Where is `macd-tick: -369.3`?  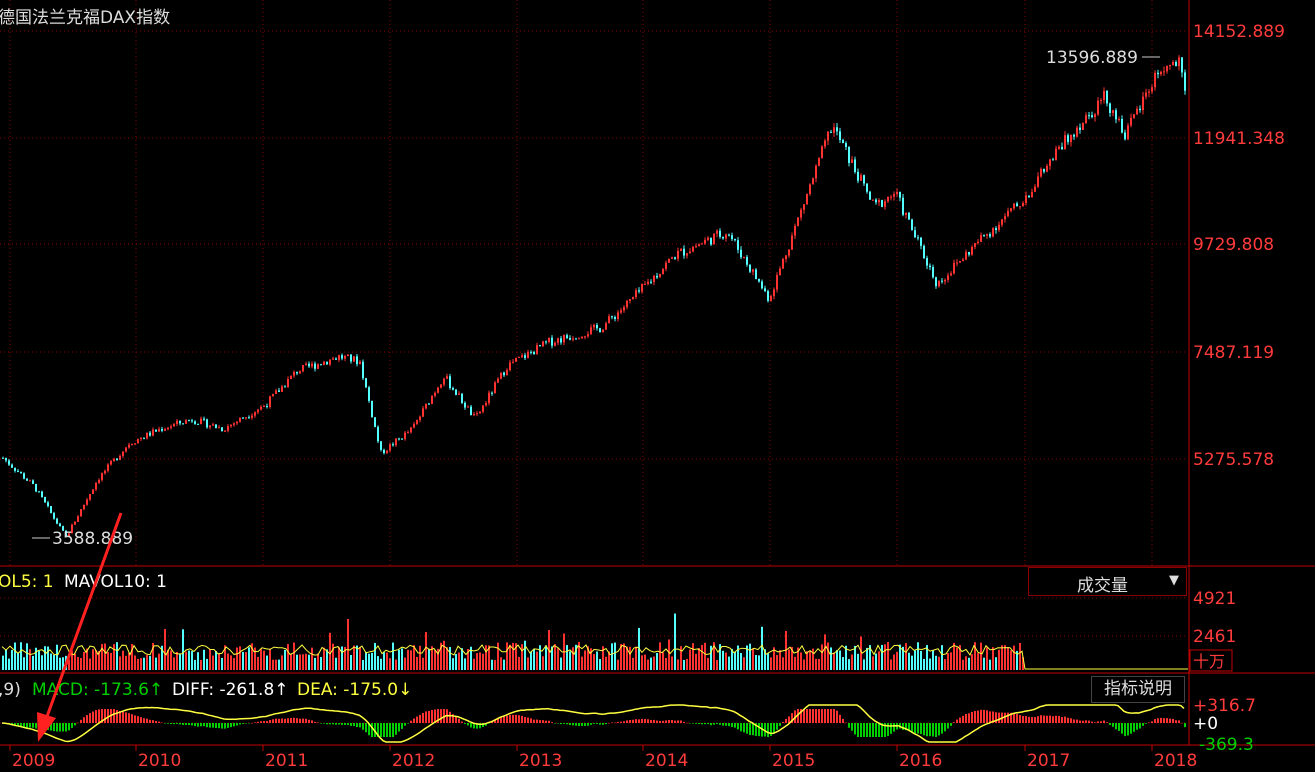 macd-tick: -369.3 is located at coordinates (1226, 745).